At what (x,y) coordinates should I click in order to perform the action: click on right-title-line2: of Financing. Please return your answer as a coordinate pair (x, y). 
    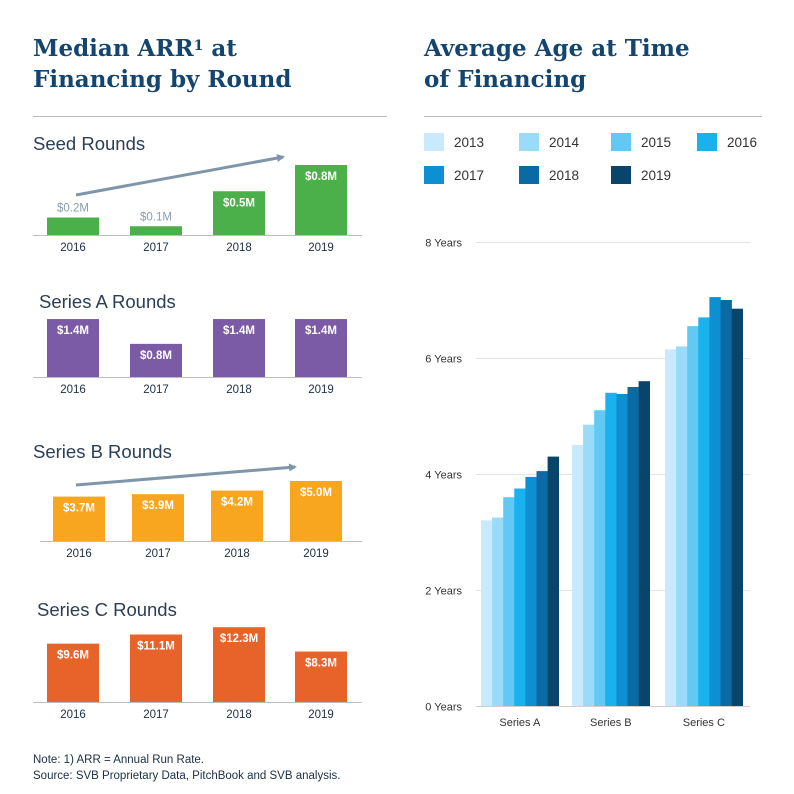
    Looking at the image, I should click on (505, 79).